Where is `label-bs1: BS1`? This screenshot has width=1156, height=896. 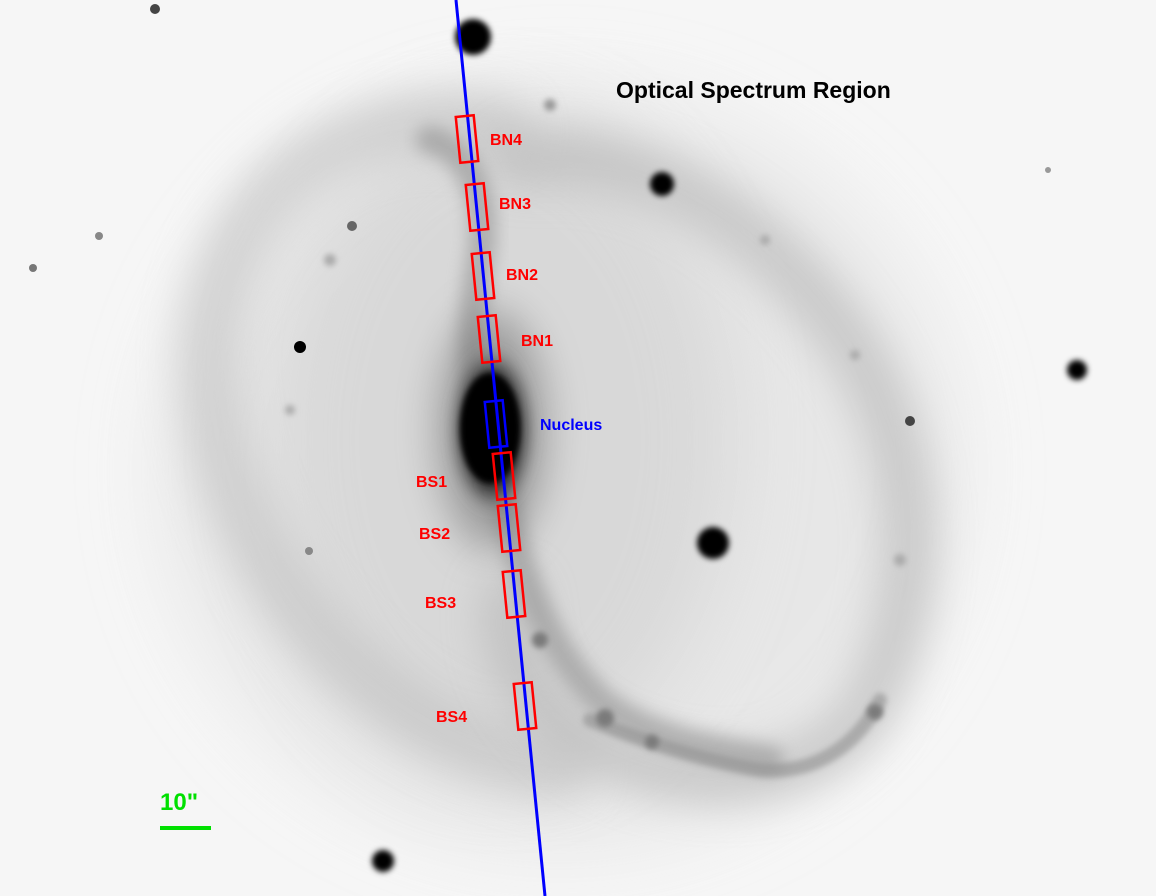 label-bs1: BS1 is located at coordinates (431, 482).